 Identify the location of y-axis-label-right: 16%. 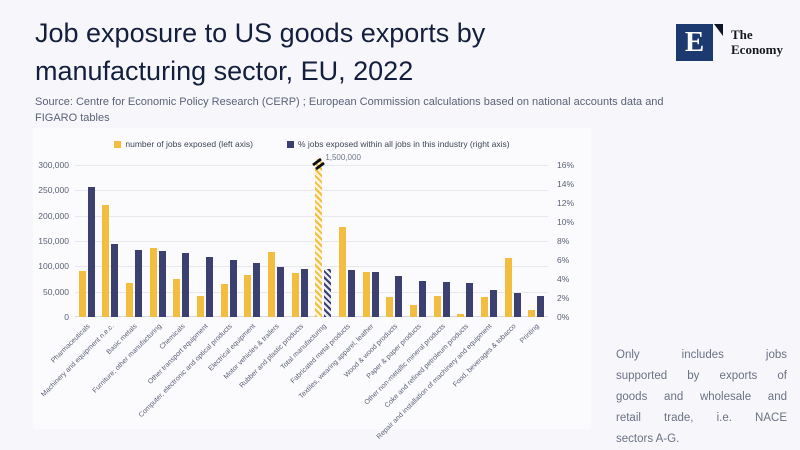
(566, 165).